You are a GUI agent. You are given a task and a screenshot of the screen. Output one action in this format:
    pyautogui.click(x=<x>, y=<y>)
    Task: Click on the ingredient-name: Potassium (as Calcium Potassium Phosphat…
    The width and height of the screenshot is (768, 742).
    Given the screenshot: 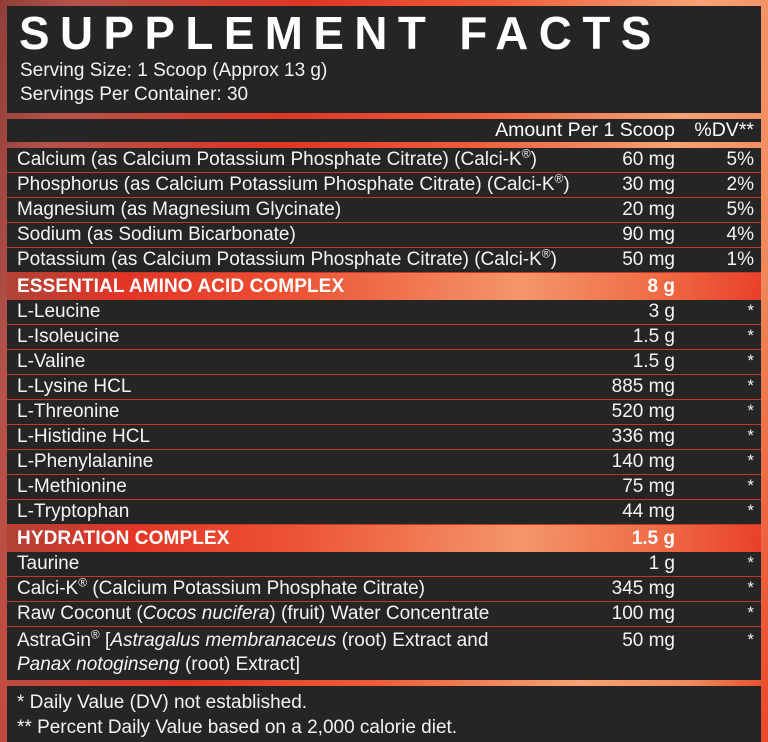 What is the action you would take?
    pyautogui.click(x=287, y=259)
    